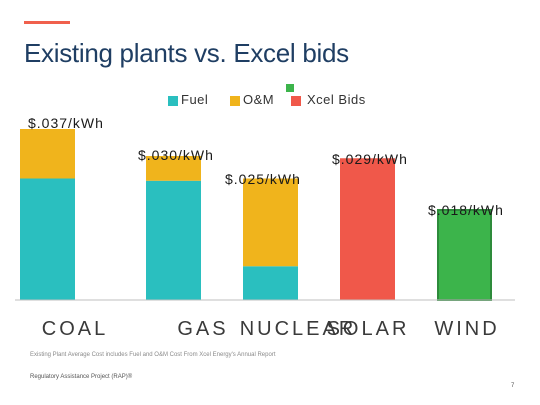  Describe the element at coordinates (47, 154) in the screenshot. I see `bar-coal-om` at that location.